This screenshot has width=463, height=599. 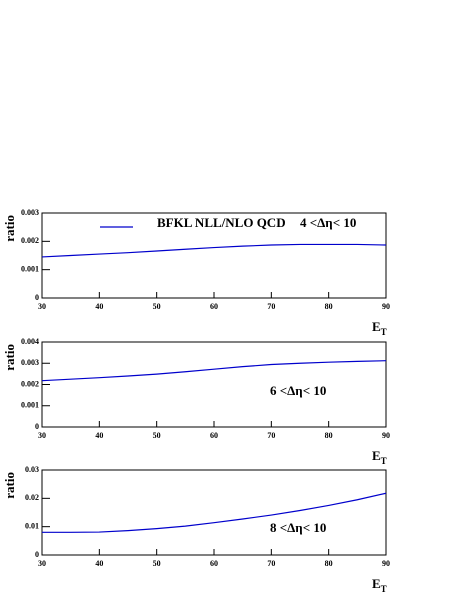 I want to click on annotation: 4 <Δη< 10, so click(x=328, y=222).